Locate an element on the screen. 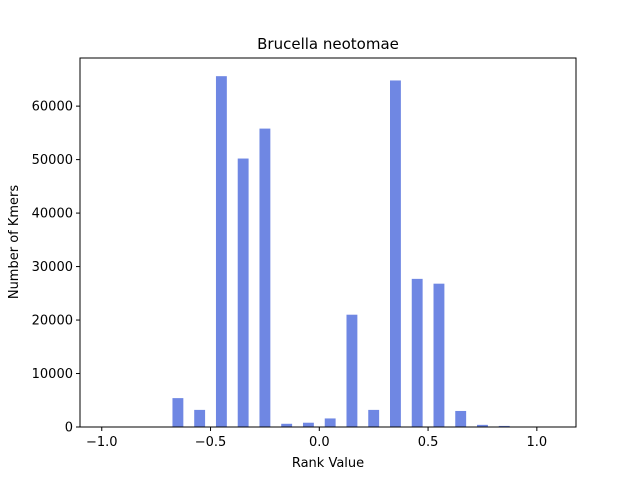 This screenshot has width=640, height=480. y-tick-label: 30000 is located at coordinates (52, 267).